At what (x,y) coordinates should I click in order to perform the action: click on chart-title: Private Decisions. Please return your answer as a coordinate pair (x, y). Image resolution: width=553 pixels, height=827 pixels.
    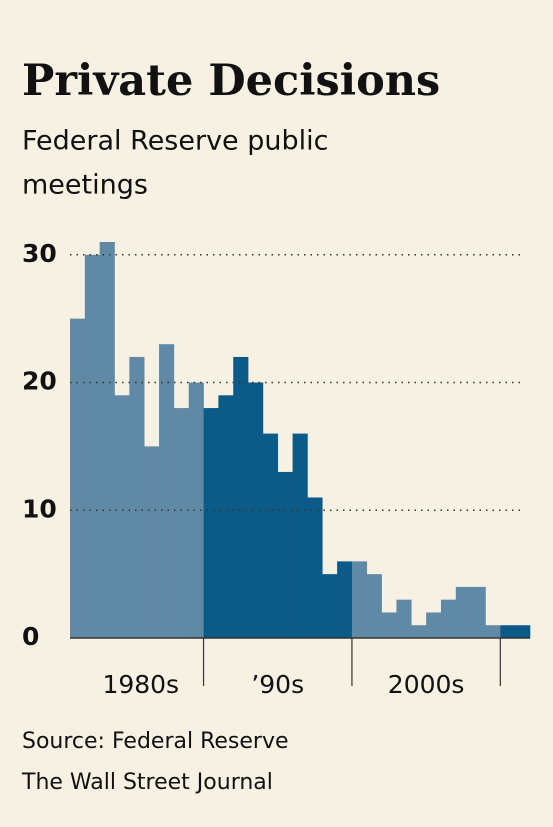
    Looking at the image, I should click on (231, 81).